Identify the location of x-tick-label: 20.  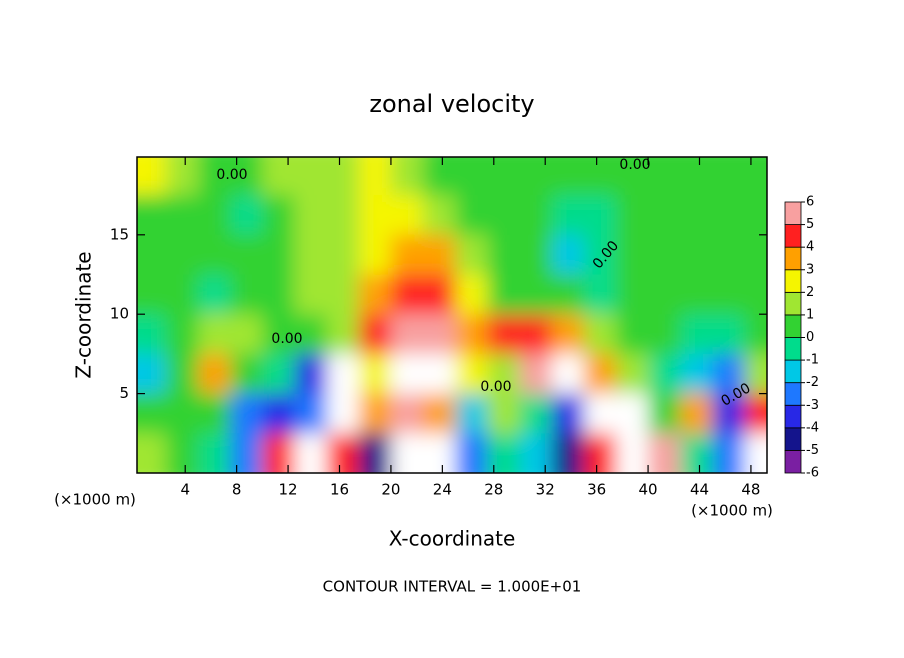
(390, 490).